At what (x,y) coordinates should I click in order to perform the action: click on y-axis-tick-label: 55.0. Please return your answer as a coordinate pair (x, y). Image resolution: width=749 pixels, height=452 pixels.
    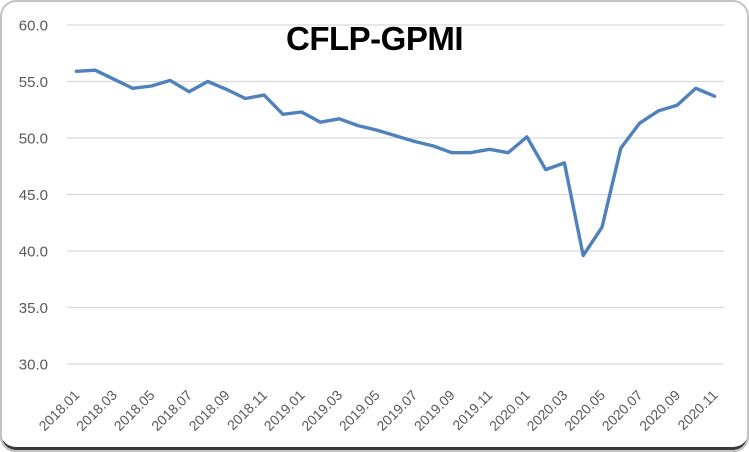
    Looking at the image, I should click on (33, 82).